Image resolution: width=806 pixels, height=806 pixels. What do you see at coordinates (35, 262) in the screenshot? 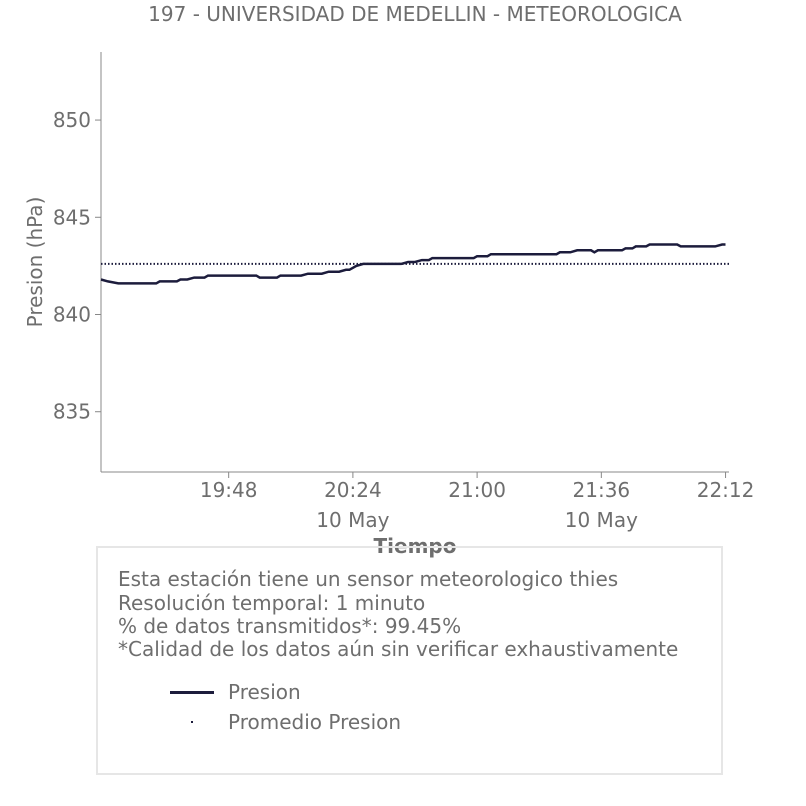
I see `y-axis-label: Presion (hPa)` at bounding box center [35, 262].